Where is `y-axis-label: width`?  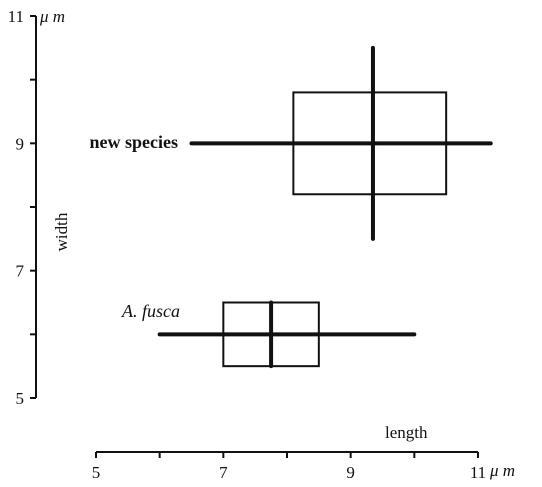 y-axis-label: width is located at coordinates (61, 231).